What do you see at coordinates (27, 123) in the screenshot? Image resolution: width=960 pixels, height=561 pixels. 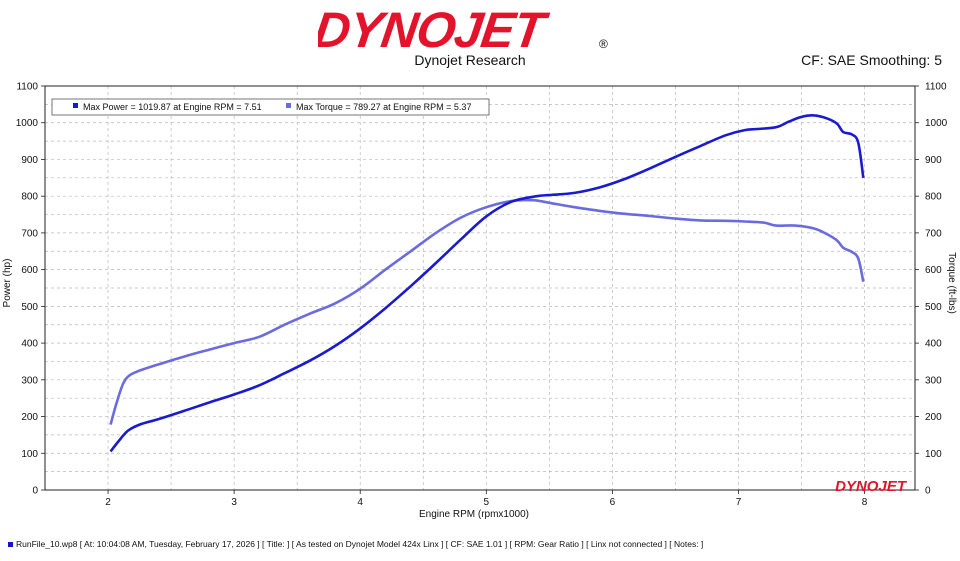 I see `y-tick-label-left: 1000` at bounding box center [27, 123].